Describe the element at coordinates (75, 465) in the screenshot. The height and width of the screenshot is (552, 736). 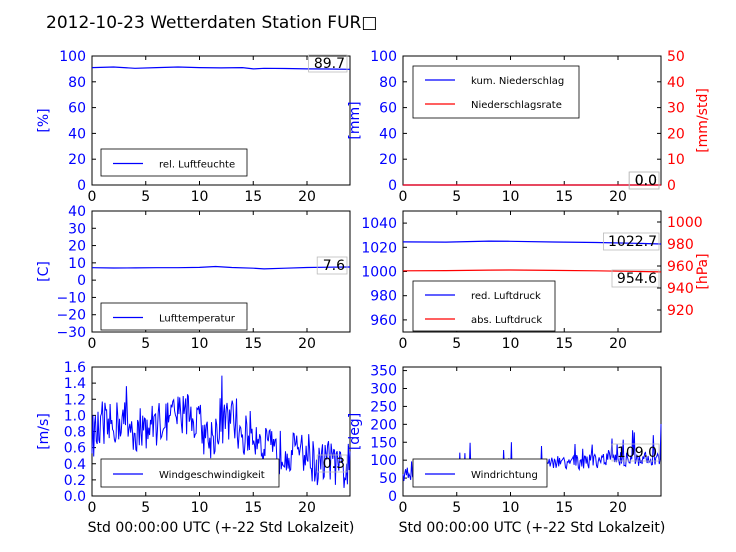
I see `y-tick-label: 0.4` at that location.